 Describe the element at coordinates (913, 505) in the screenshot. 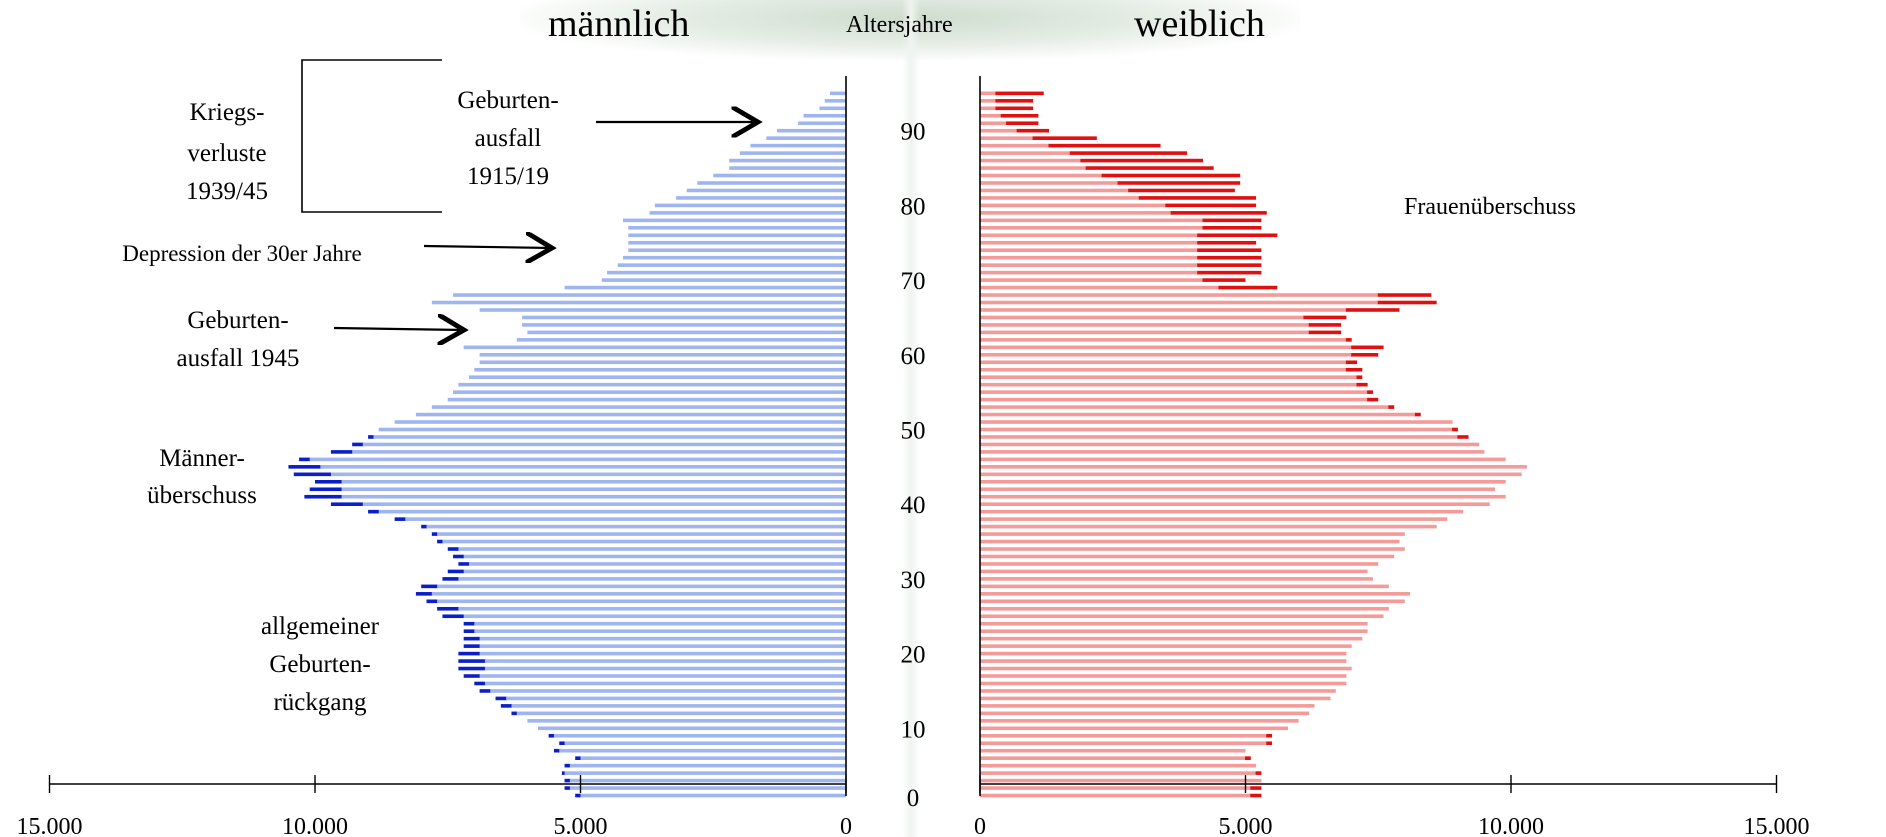

I see `age-tick-label: 40` at that location.